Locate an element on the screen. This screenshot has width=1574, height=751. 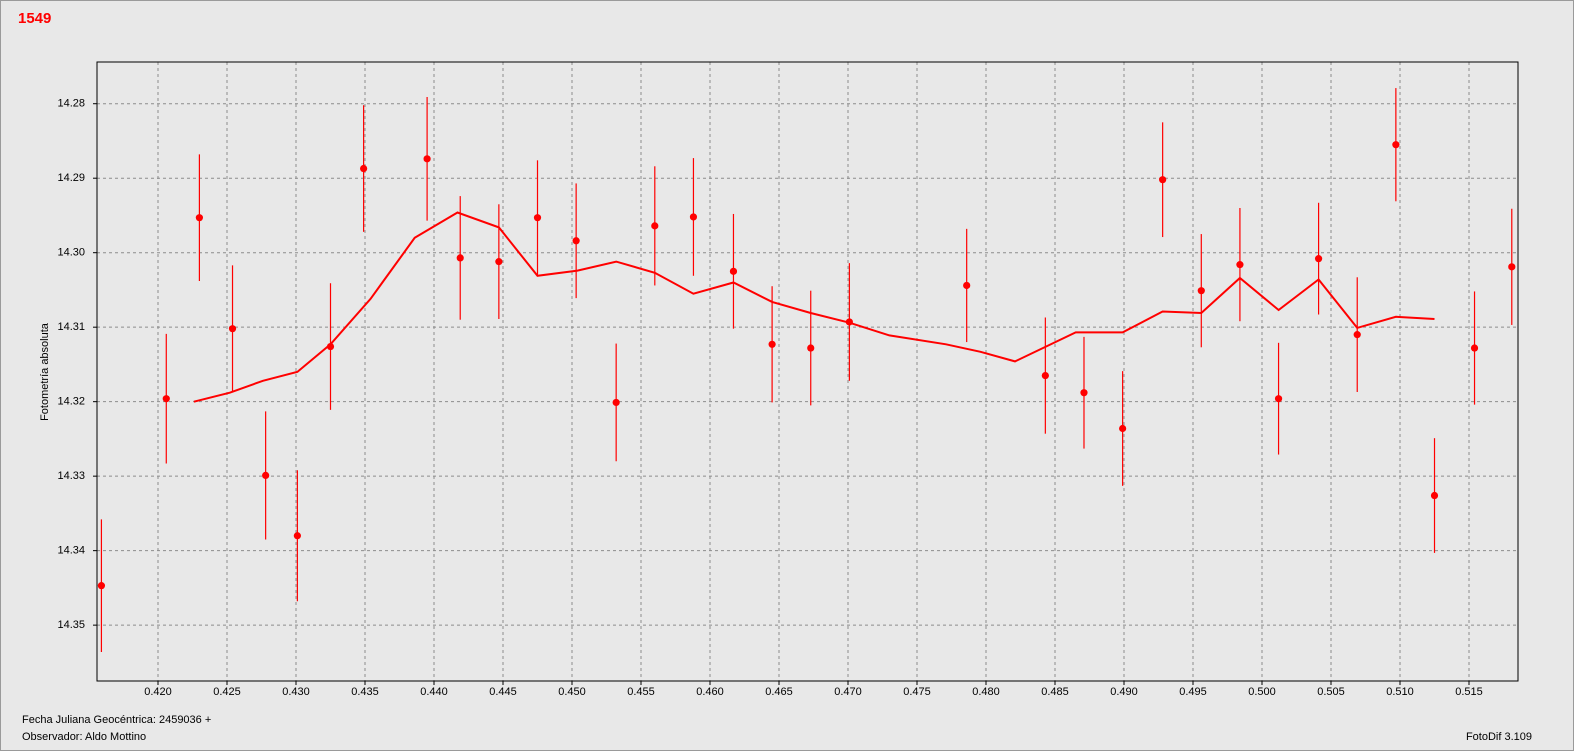
footer-date: Fecha Juliana Geocéntrica: 2459036 + is located at coordinates (116, 720).